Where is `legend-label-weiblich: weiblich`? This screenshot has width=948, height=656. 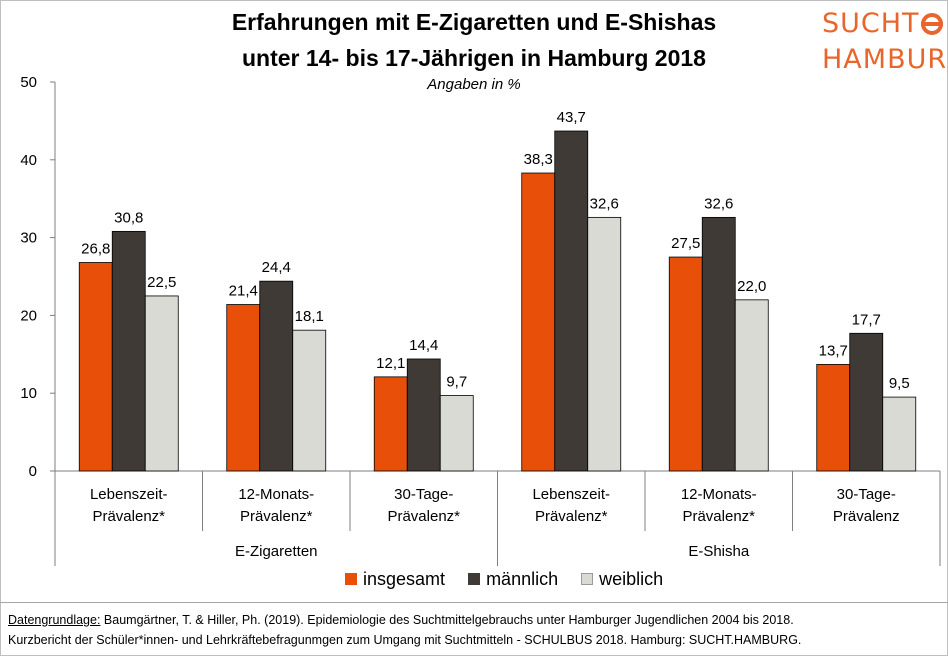
legend-label-weiblich: weiblich is located at coordinates (631, 579).